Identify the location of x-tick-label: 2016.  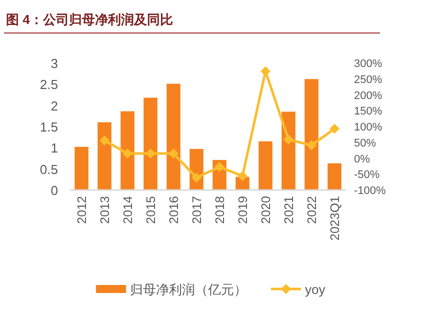
(174, 210).